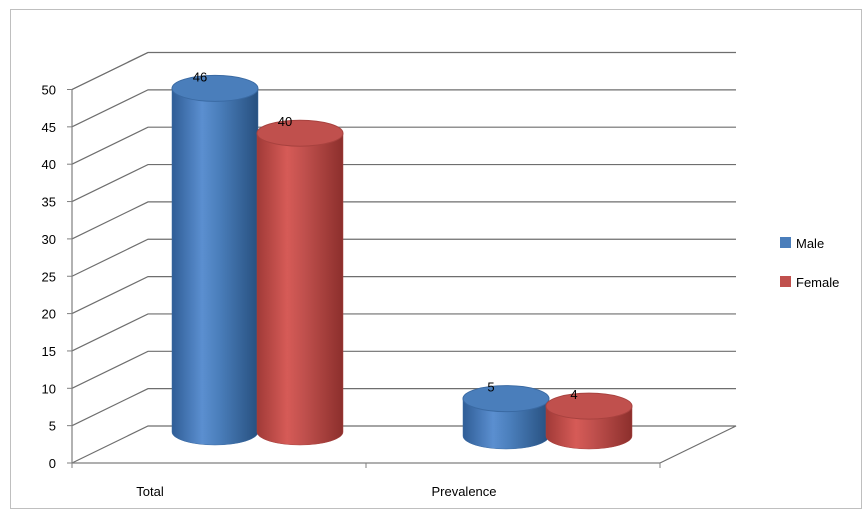  What do you see at coordinates (49, 202) in the screenshot?
I see `y-tick-label: 35` at bounding box center [49, 202].